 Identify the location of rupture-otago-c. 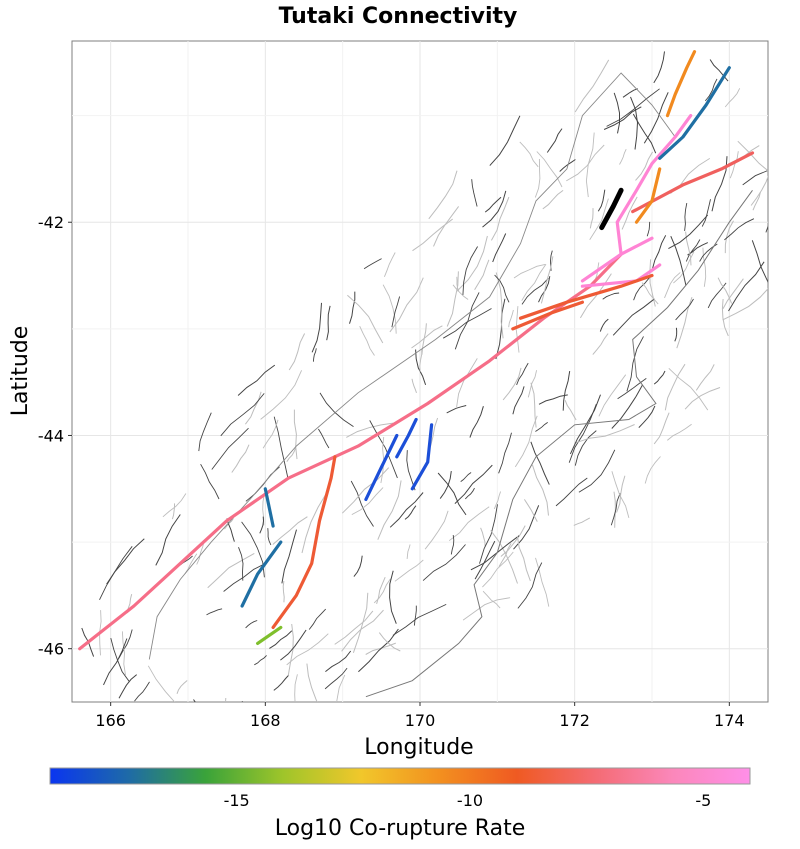
(422, 457).